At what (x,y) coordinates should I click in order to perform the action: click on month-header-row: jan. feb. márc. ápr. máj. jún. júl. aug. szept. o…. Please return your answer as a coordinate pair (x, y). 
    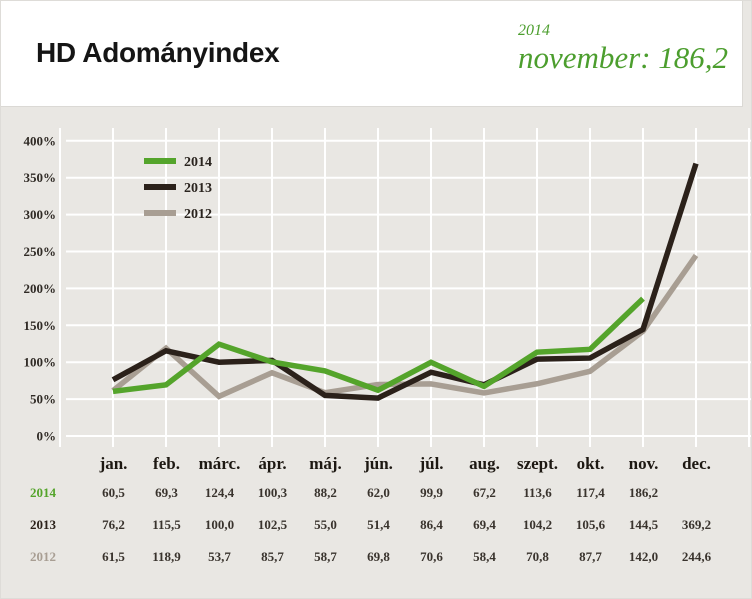
    Looking at the image, I should click on (376, 464).